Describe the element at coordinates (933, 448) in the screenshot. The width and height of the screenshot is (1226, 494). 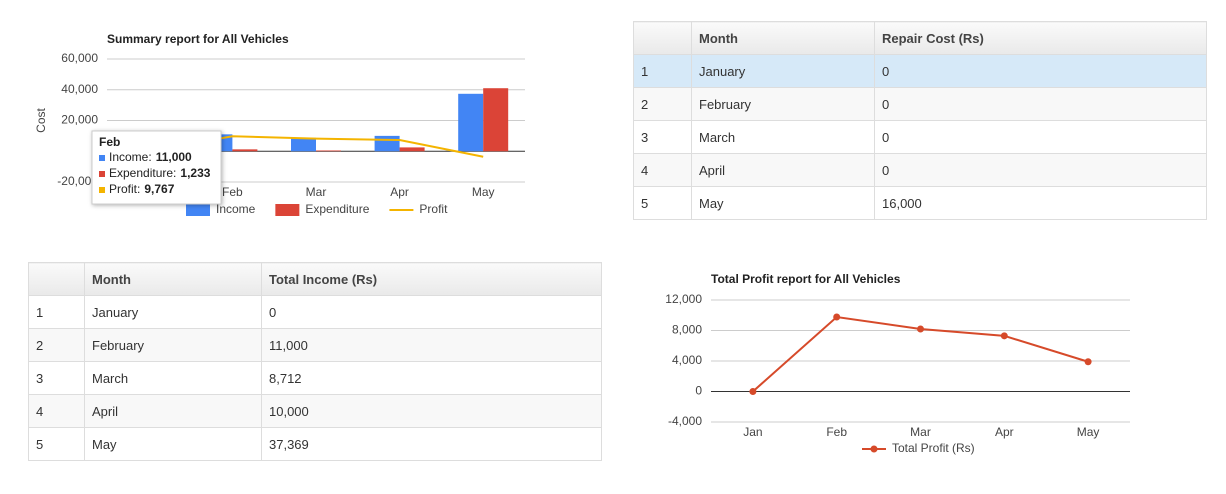
I see `legend-label: Total Profit (Rs)` at that location.